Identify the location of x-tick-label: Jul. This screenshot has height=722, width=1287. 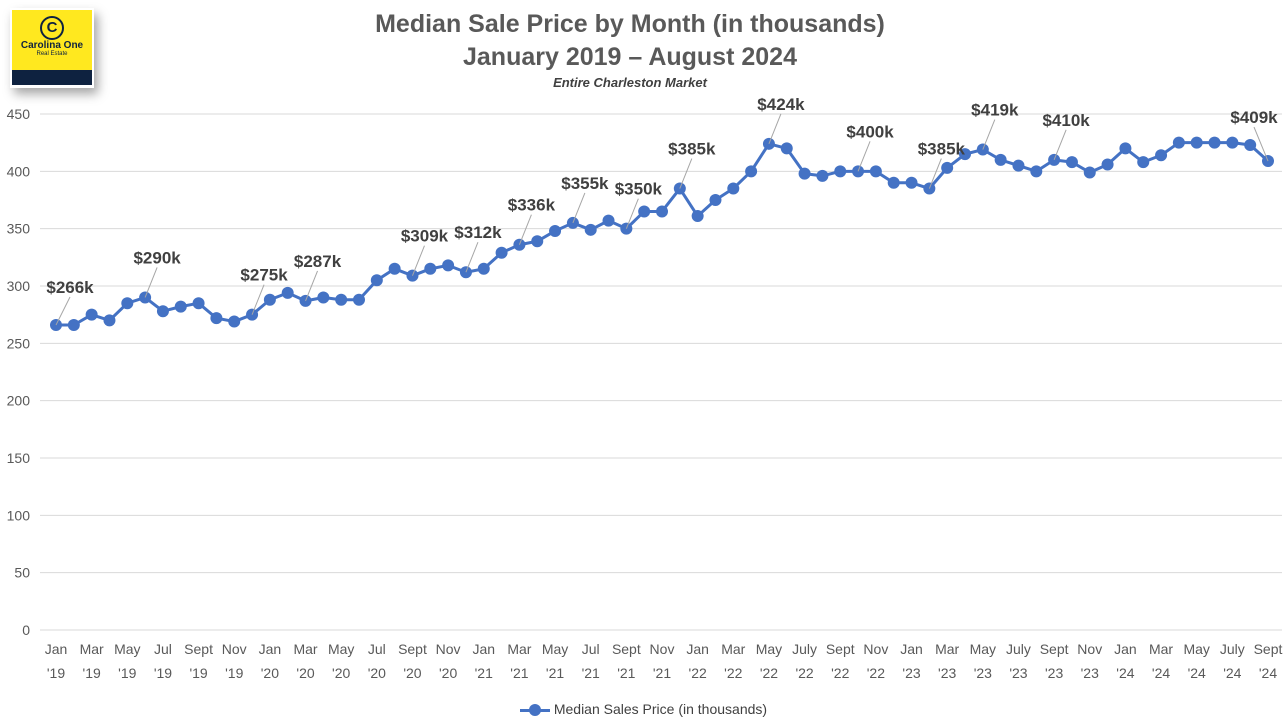
(377, 649).